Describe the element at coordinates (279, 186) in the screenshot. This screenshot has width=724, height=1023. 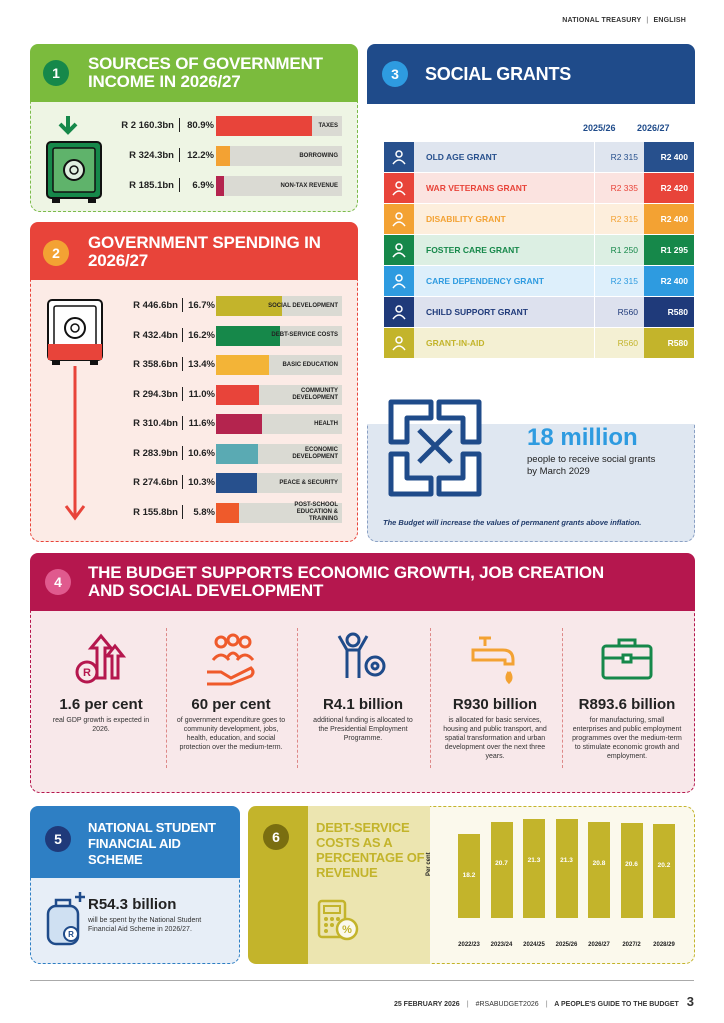
I see `income-bar: NON-TAX REVENUE` at that location.